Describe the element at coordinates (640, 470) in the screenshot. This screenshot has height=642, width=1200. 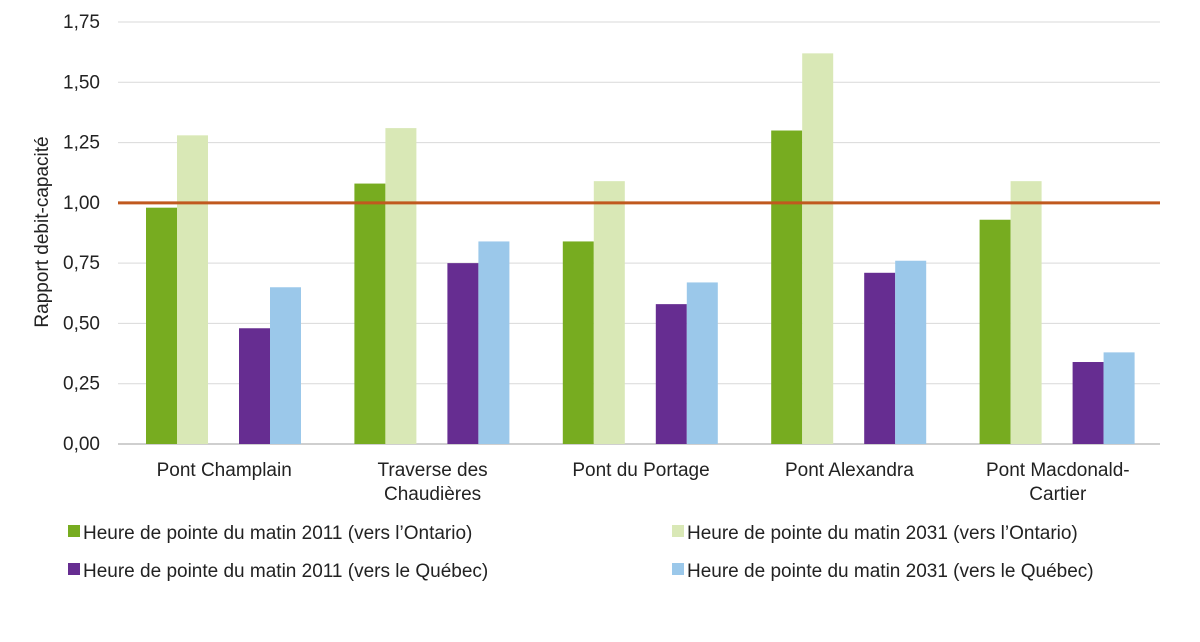
I see `x-category-label: Pont du Portage` at that location.